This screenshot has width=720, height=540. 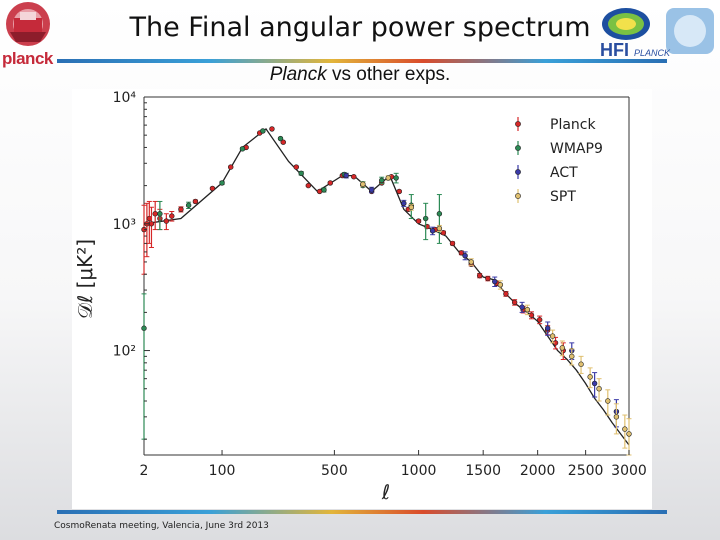 I want to click on spt-legend-marker, so click(x=518, y=196).